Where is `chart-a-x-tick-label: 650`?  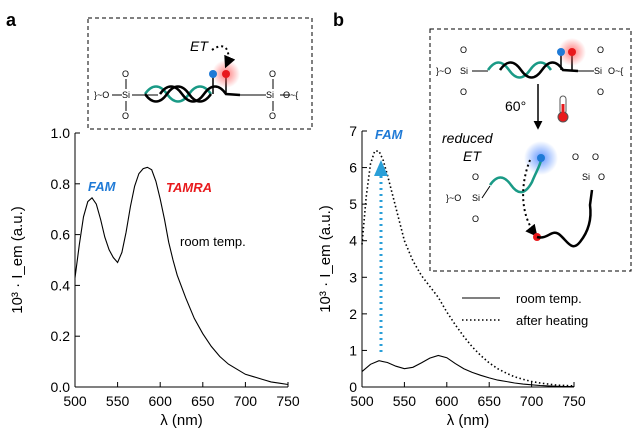 chart-a-x-tick-label: 650 is located at coordinates (203, 401).